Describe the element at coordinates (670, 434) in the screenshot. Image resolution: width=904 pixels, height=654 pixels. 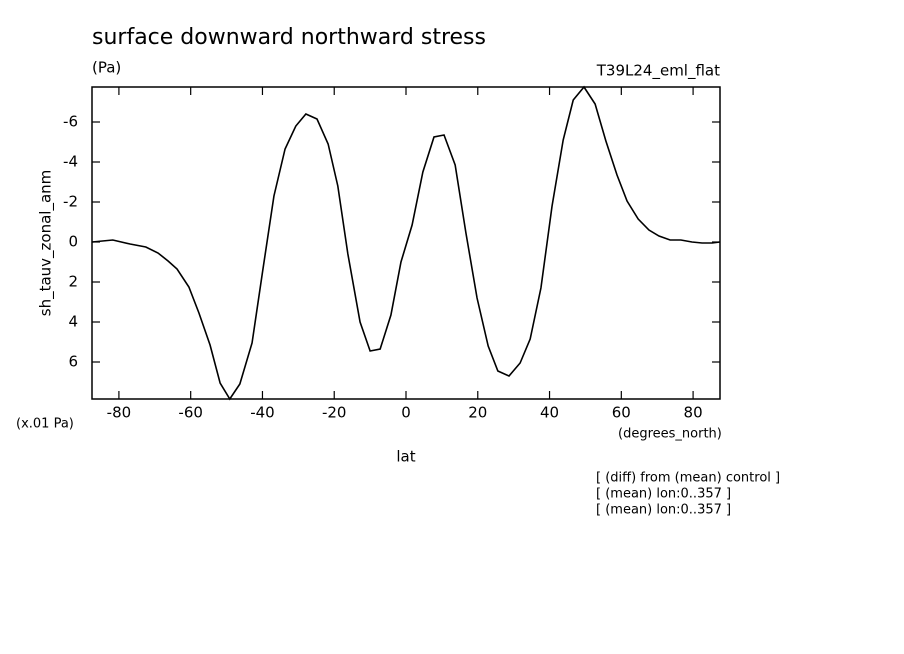
I see `x-units: (degrees_north)` at that location.